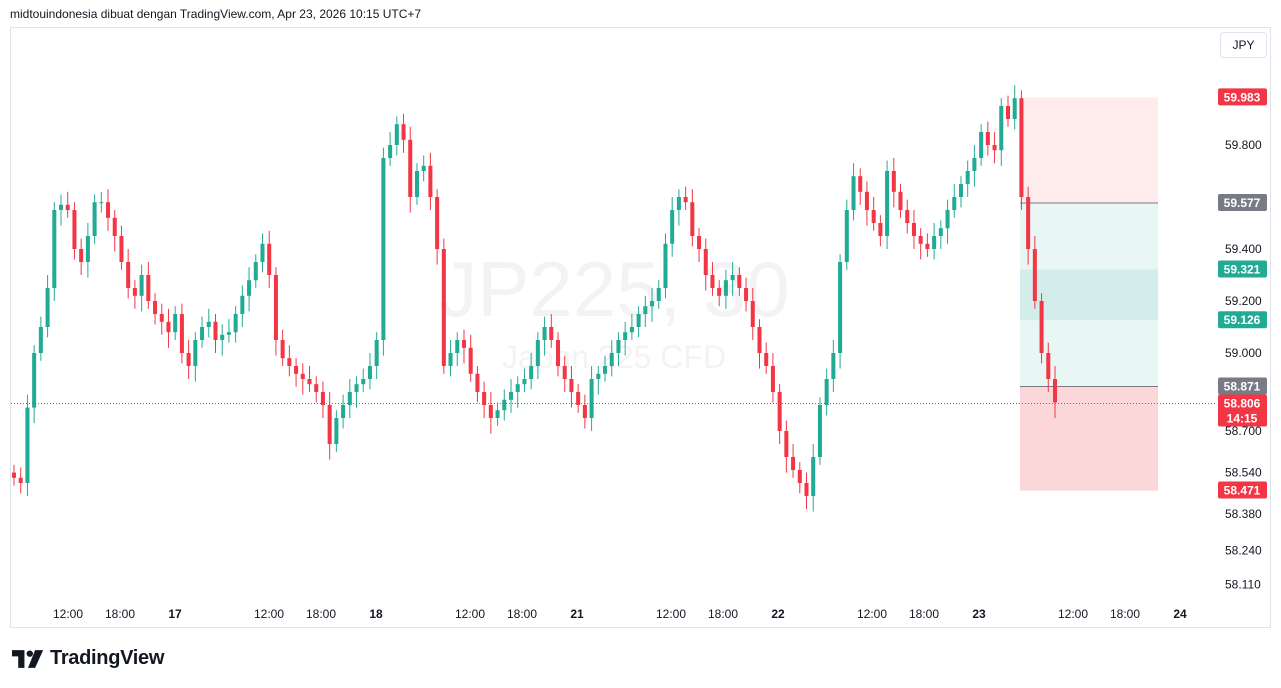  What do you see at coordinates (88, 658) in the screenshot?
I see `tradingview-logo: TradingView` at bounding box center [88, 658].